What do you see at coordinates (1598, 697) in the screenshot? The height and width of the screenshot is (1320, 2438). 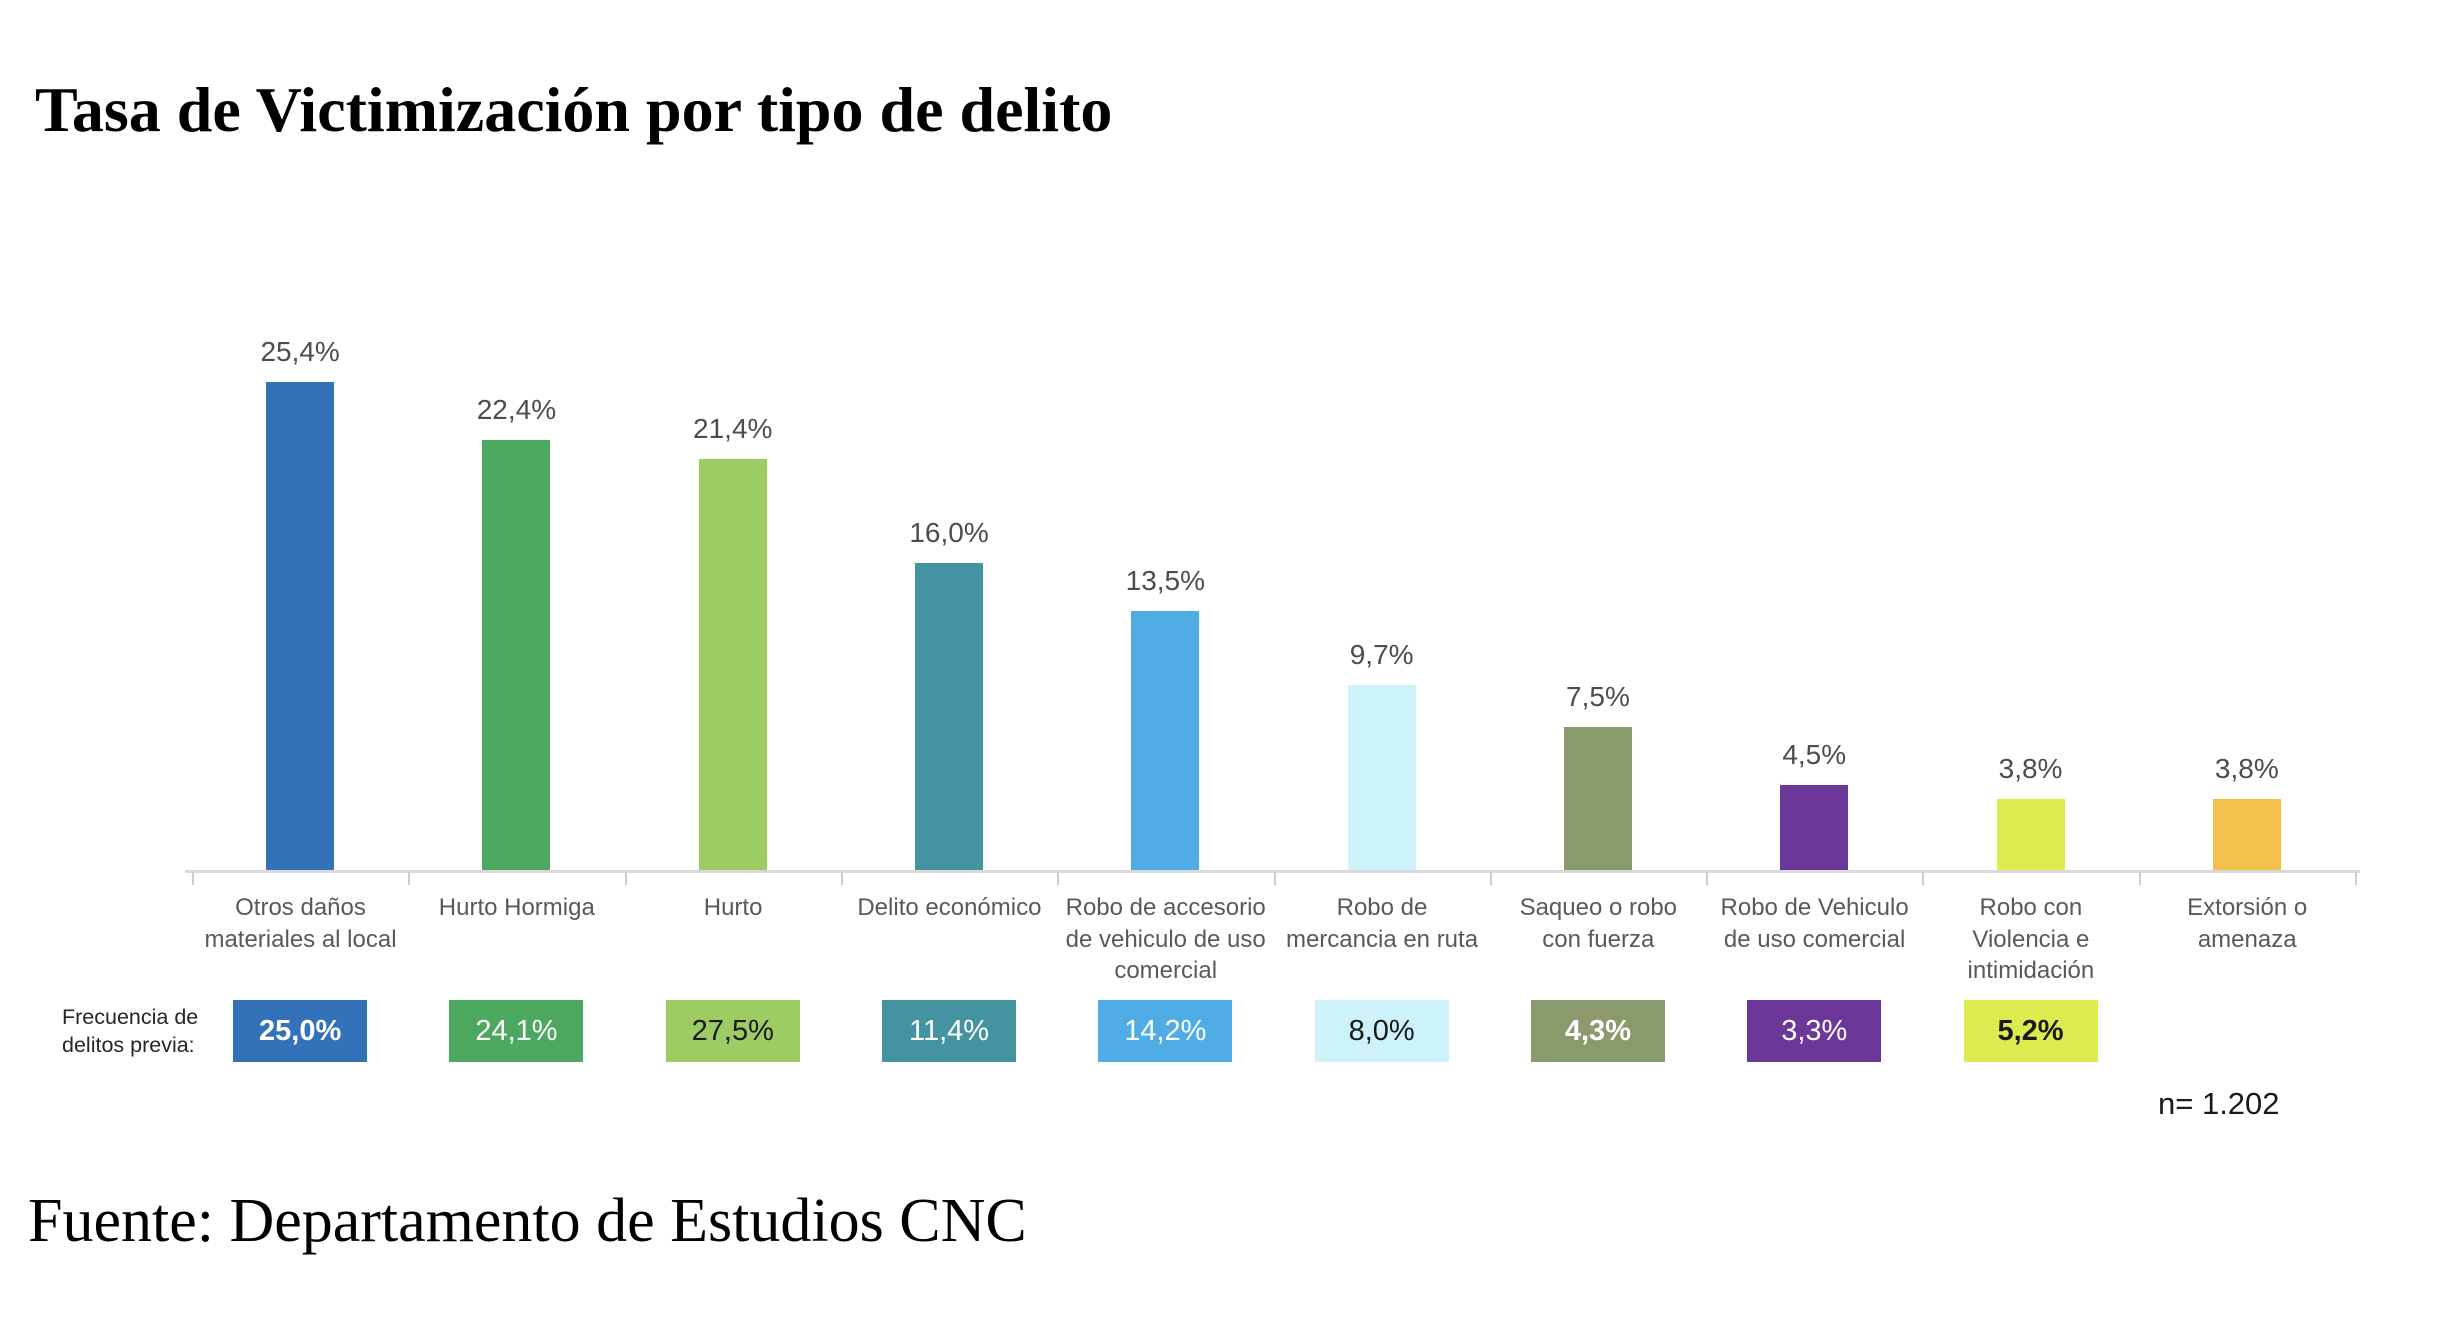 I see `bar-value-label: 7,5%` at bounding box center [1598, 697].